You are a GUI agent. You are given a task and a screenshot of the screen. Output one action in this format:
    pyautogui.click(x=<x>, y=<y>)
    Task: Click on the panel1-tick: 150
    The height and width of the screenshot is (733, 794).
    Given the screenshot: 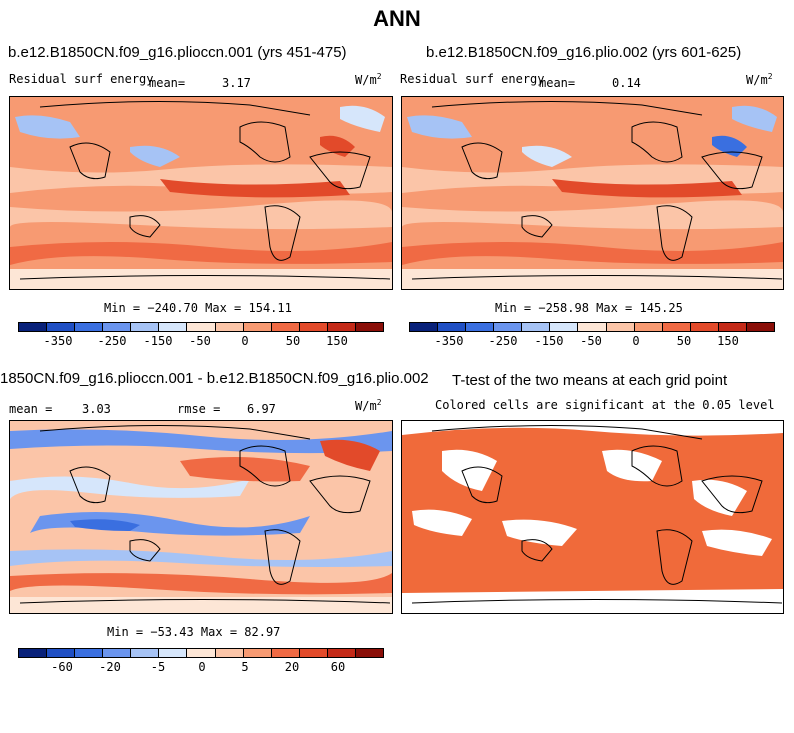 What is the action you would take?
    pyautogui.click(x=337, y=341)
    